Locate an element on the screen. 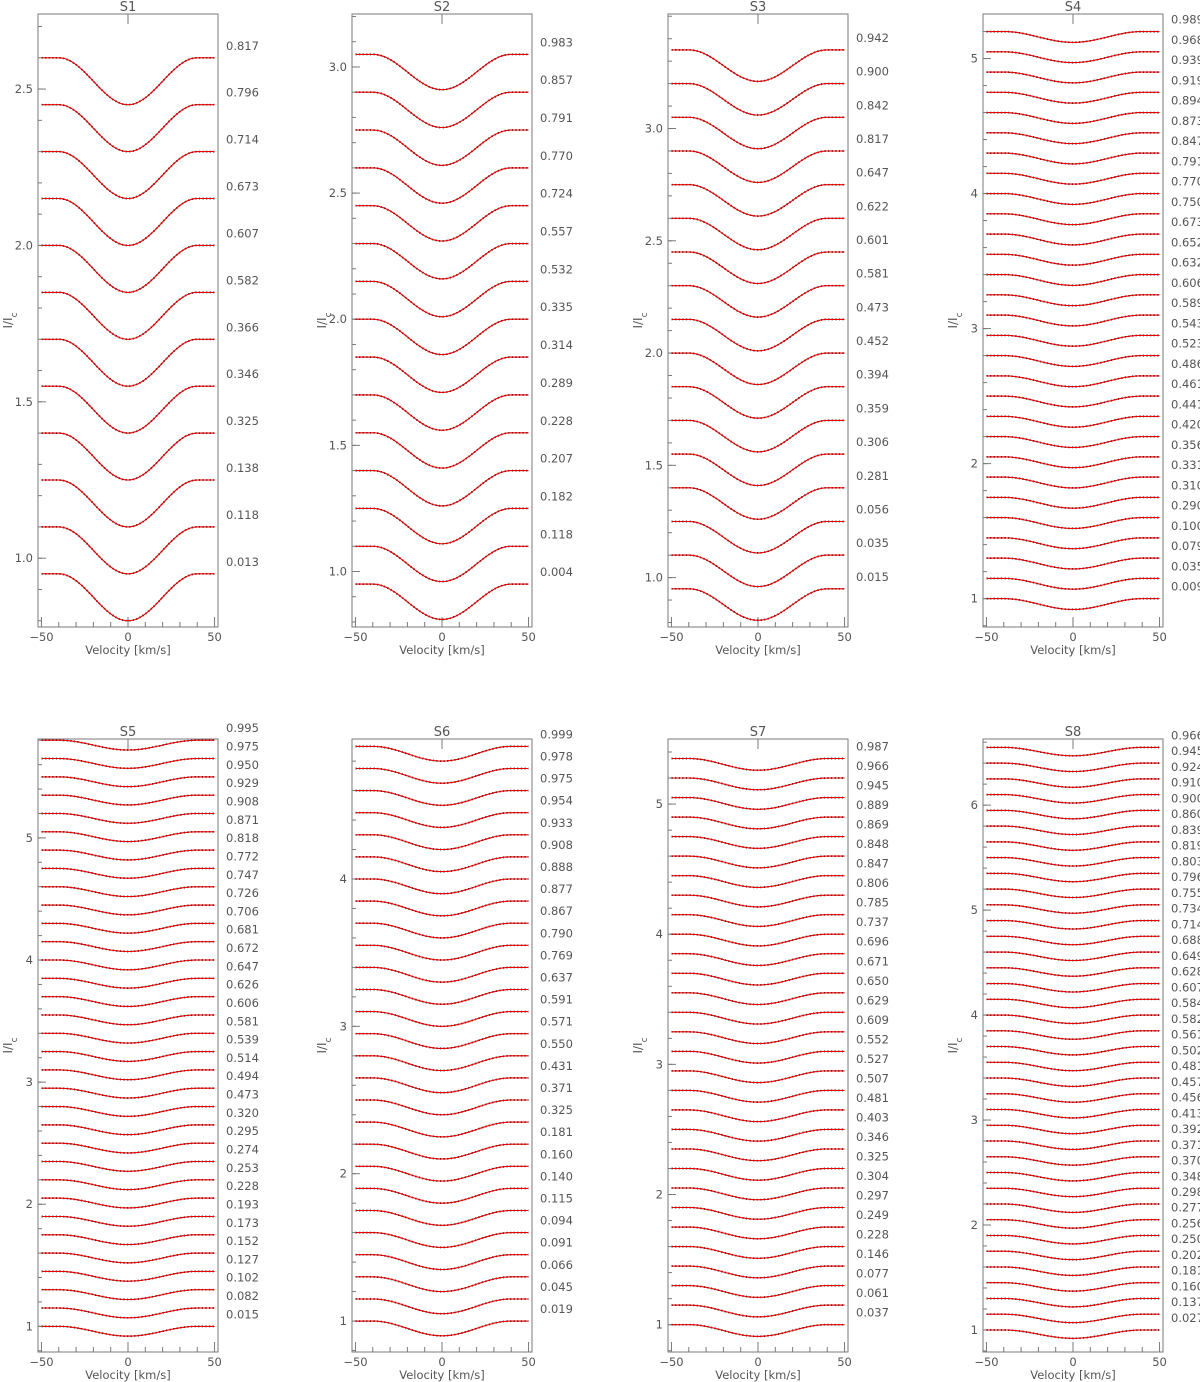 This screenshot has width=1200, height=1382. phase-label: 0.724 is located at coordinates (556, 194).